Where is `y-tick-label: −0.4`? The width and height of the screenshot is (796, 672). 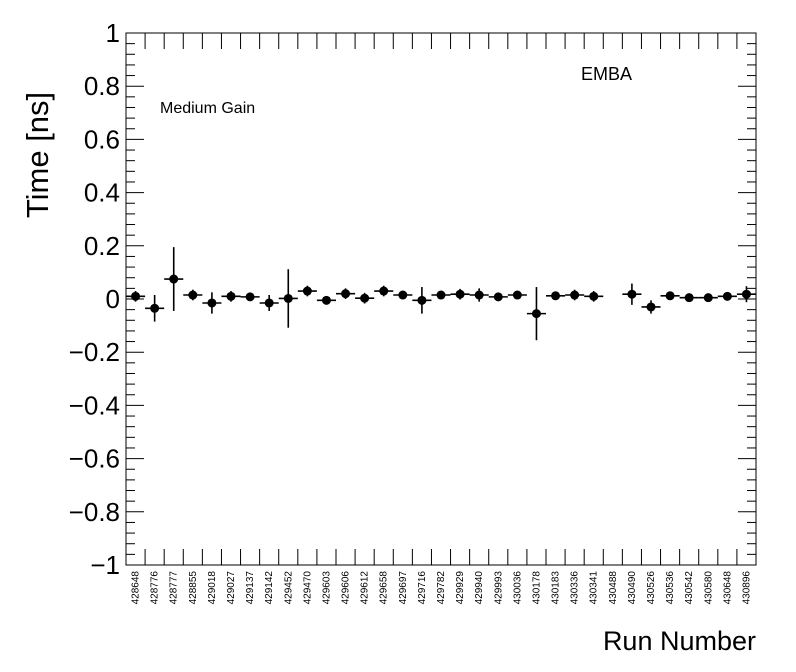 y-tick-label: −0.4 is located at coordinates (94, 405).